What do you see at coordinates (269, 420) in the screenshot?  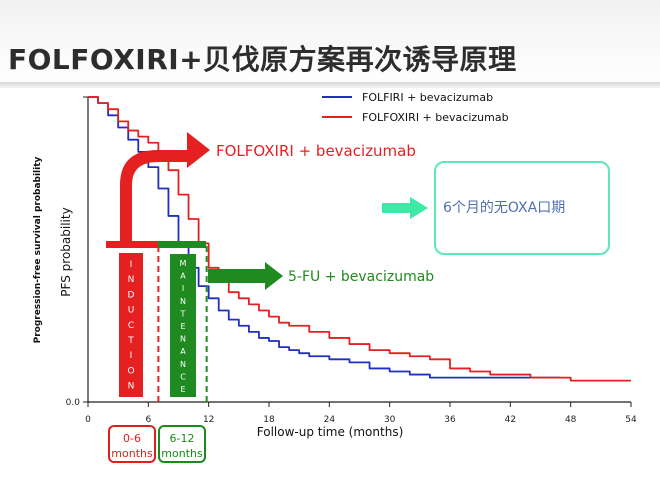 I see `x-tick-label: 18` at bounding box center [269, 420].